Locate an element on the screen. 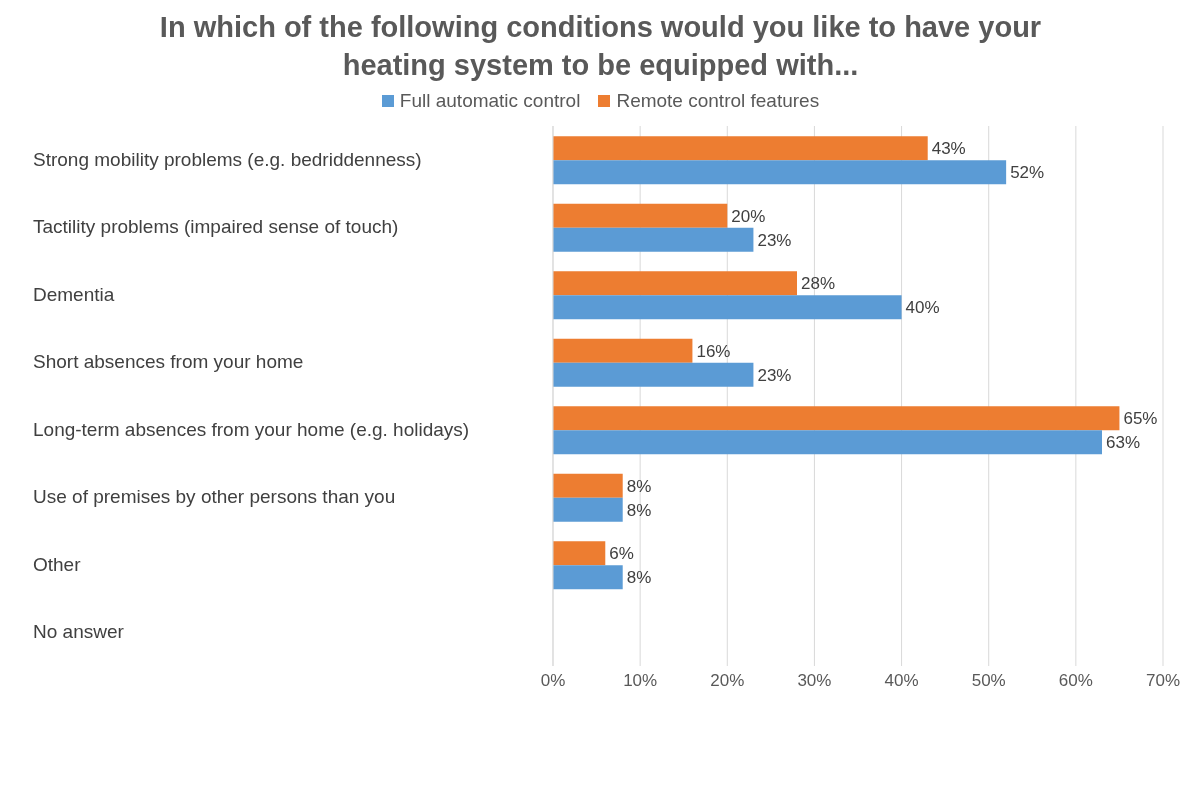  x-tick-label: 40% is located at coordinates (901, 681).